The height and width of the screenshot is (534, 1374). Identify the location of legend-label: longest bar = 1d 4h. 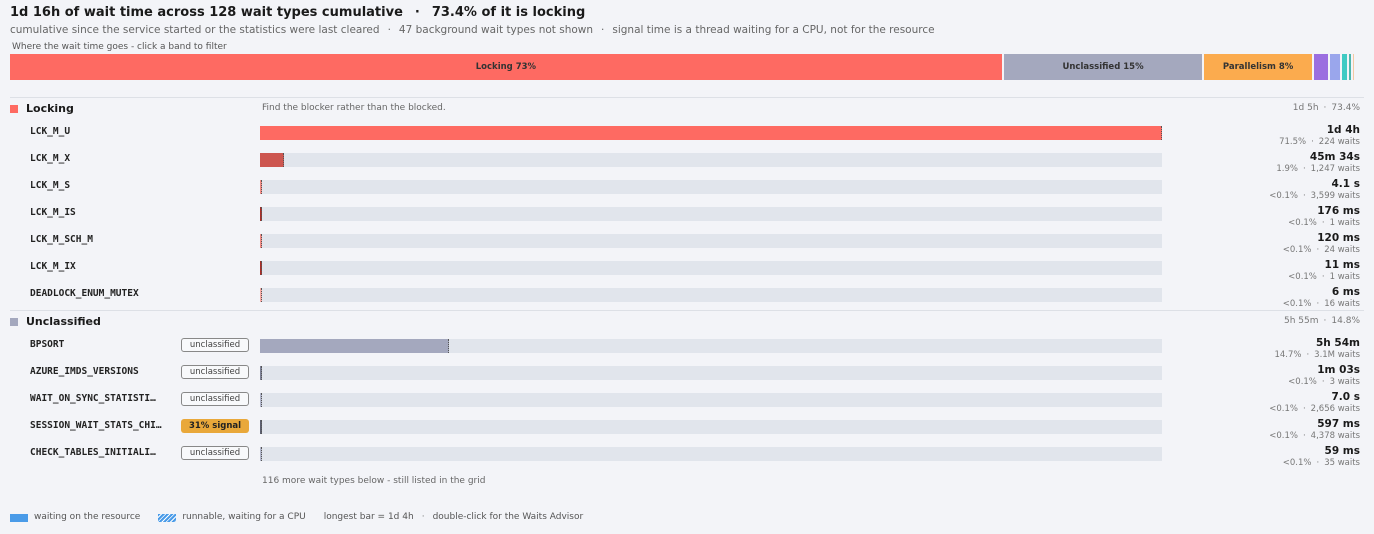
(368, 517).